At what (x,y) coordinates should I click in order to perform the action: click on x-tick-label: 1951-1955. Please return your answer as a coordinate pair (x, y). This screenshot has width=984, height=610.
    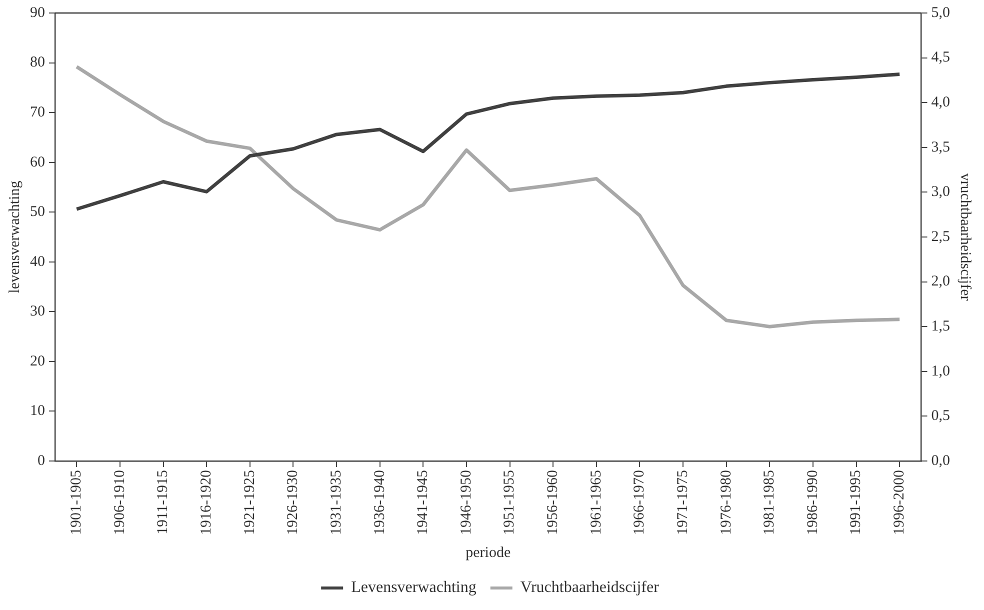
    Looking at the image, I should click on (510, 503).